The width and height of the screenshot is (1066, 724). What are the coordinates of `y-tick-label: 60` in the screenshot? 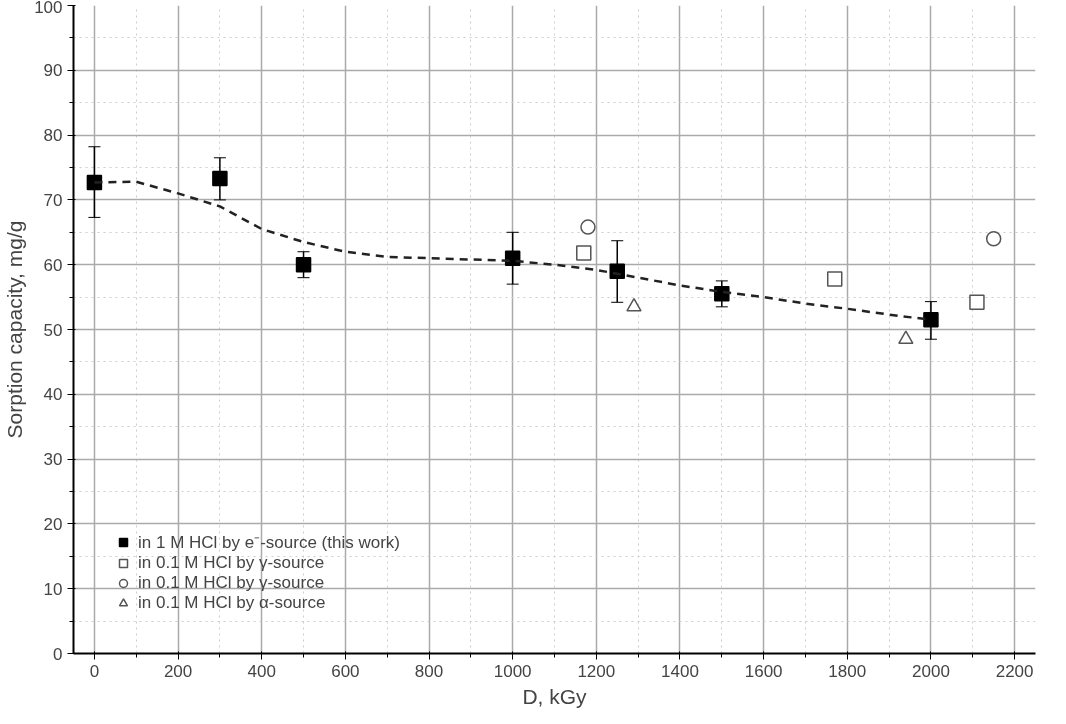 It's located at (53, 265).